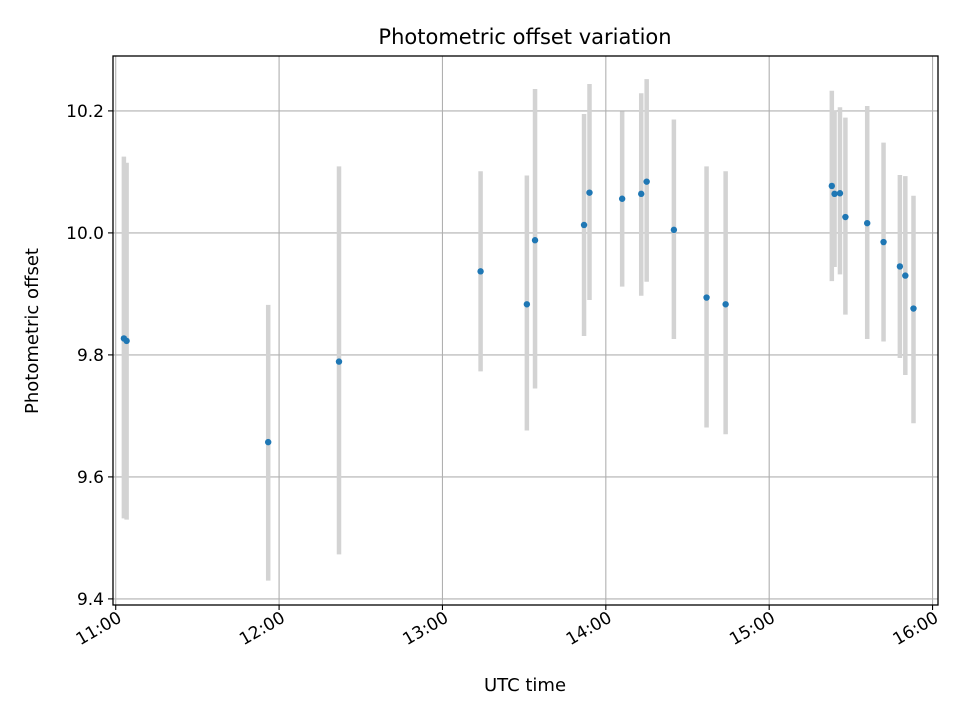  What do you see at coordinates (90, 356) in the screenshot?
I see `y-tick-label: 9.8` at bounding box center [90, 356].